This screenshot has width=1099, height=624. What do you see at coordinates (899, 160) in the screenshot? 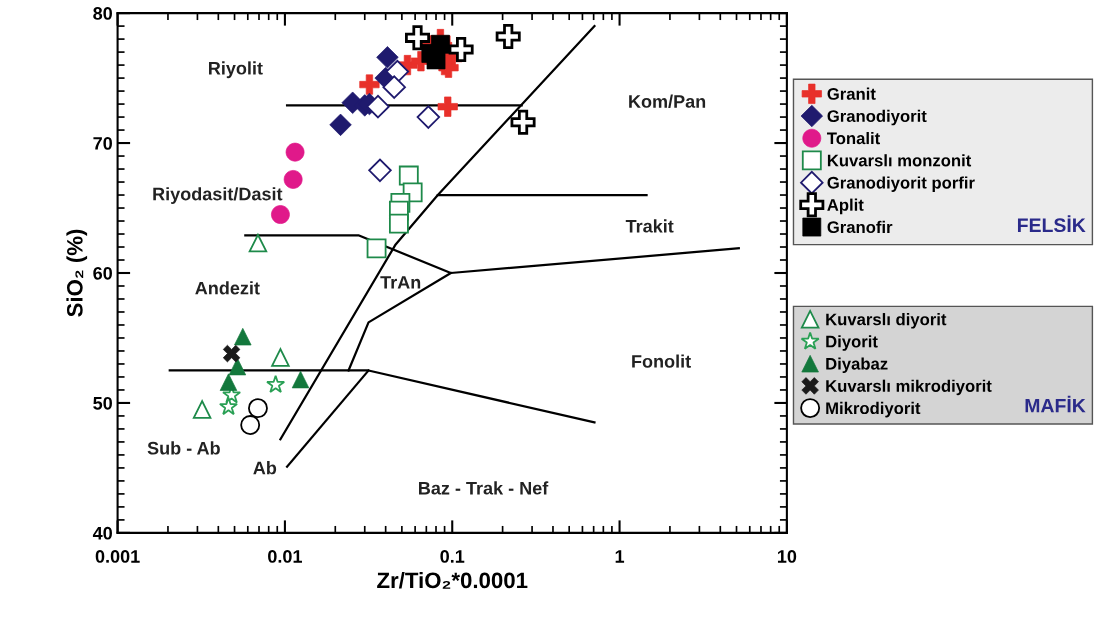
I see `legend-label: Kuvarslı monzonit` at bounding box center [899, 160].